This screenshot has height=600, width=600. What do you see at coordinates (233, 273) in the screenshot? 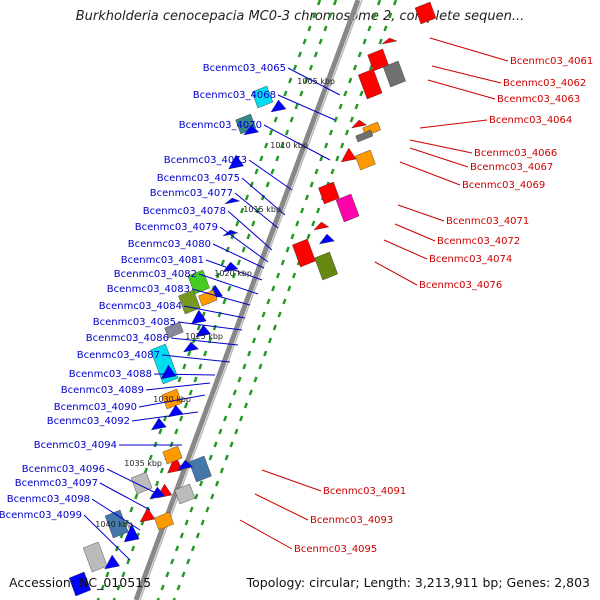
I see `position-tick-label: 1020 kbp` at bounding box center [233, 273].